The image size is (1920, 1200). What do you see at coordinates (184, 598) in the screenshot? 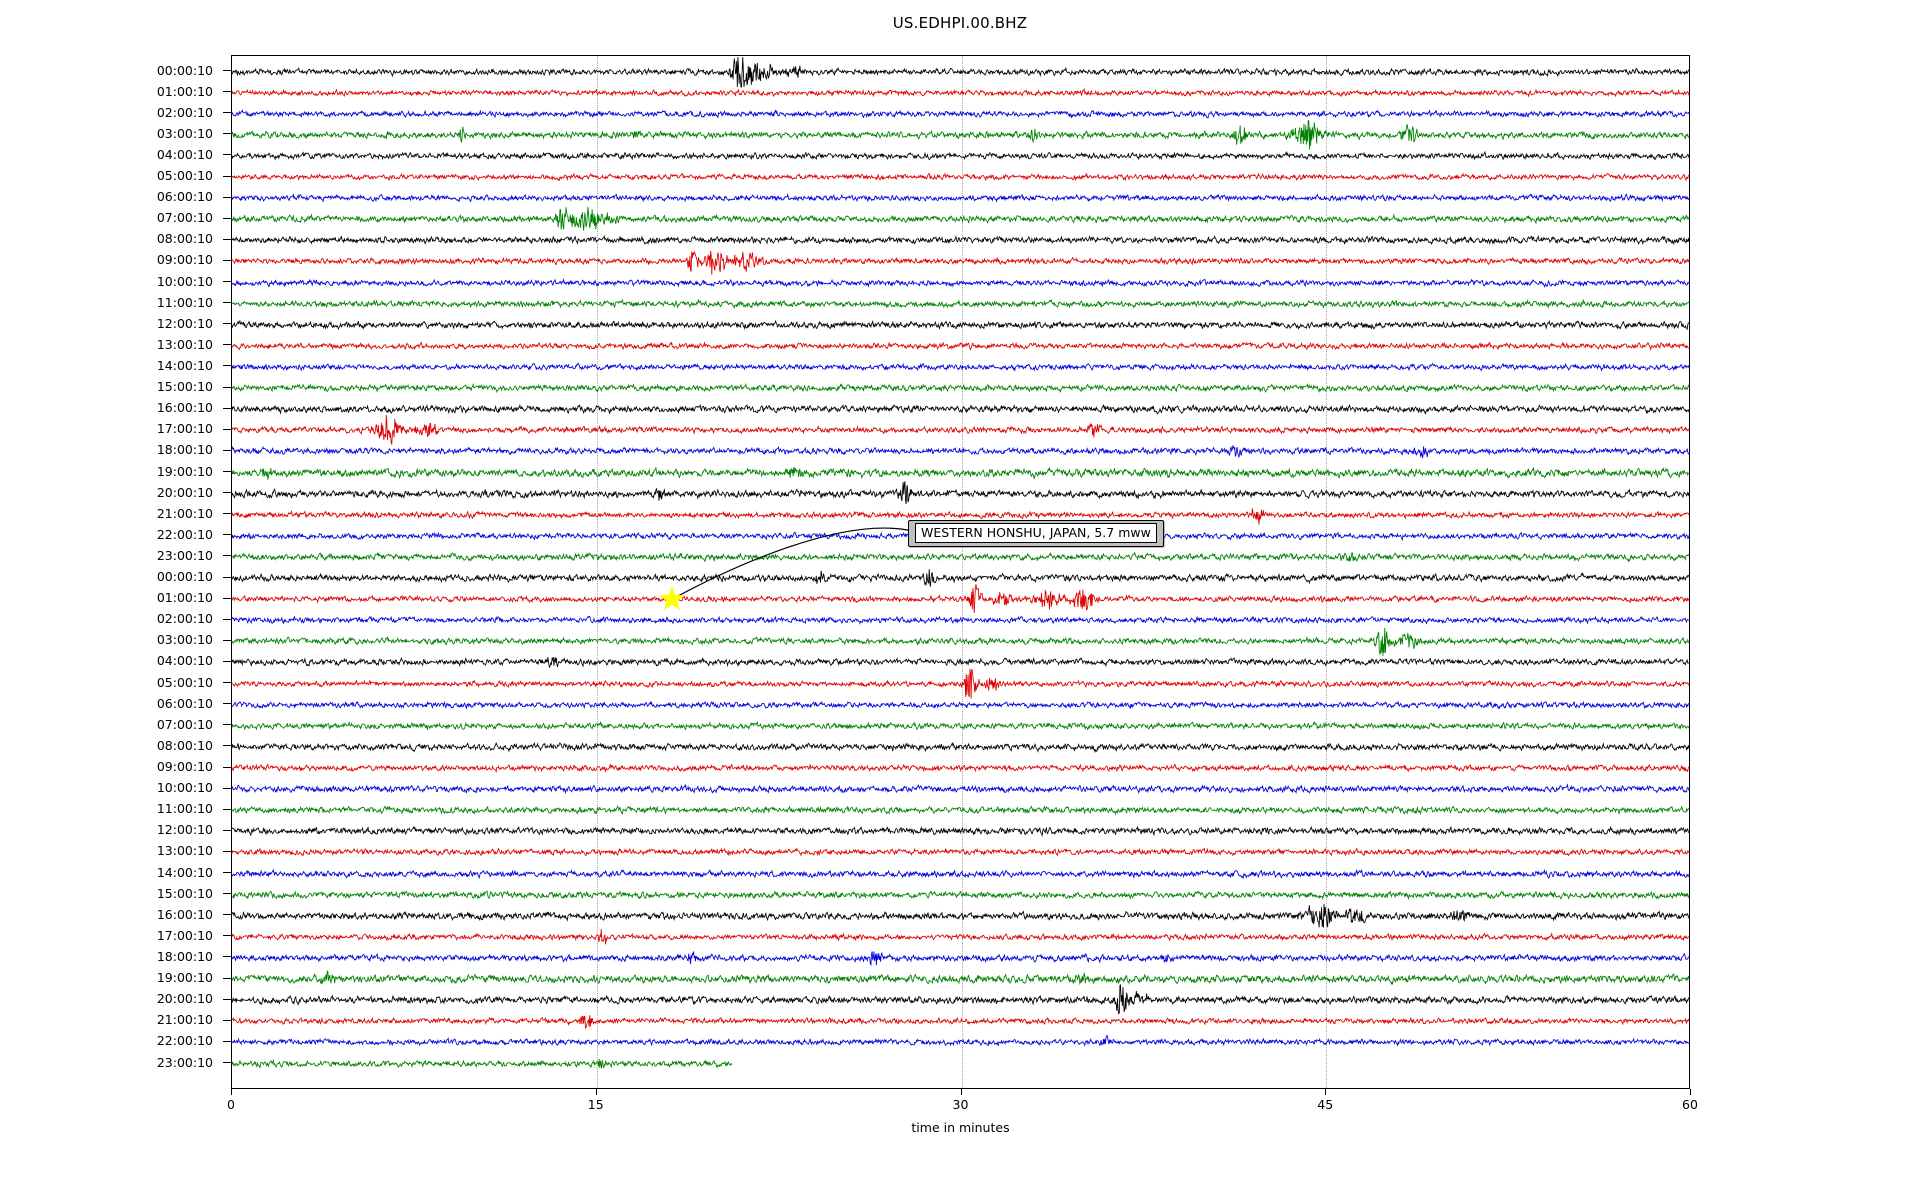
I see `y-tick-label: 01:00:10` at bounding box center [184, 598].